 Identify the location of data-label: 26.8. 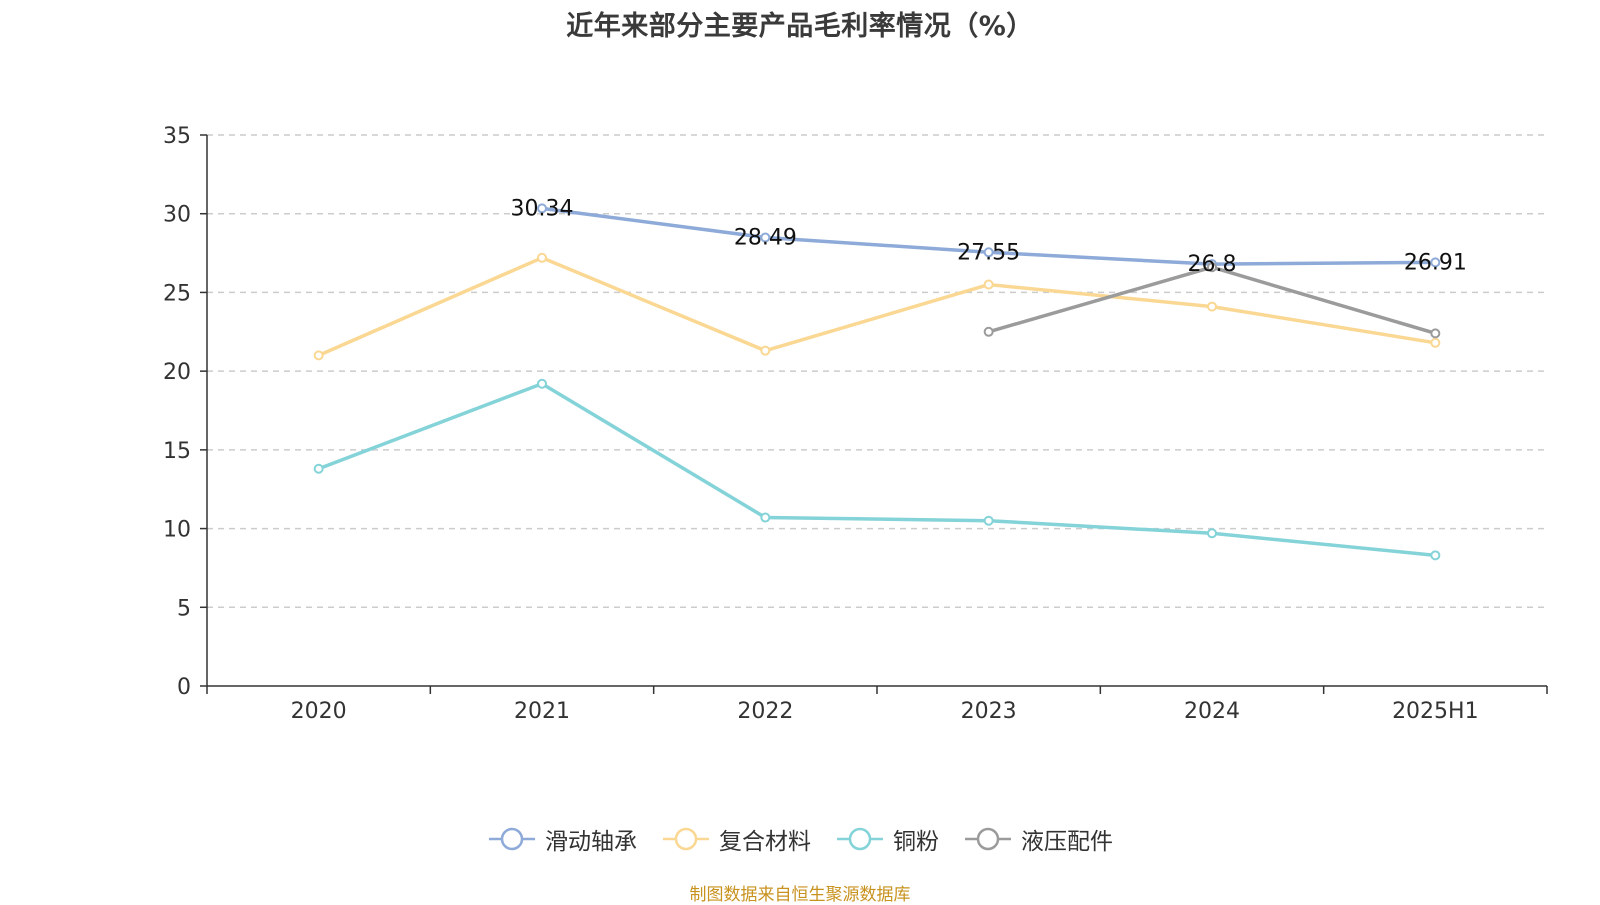
(1212, 264).